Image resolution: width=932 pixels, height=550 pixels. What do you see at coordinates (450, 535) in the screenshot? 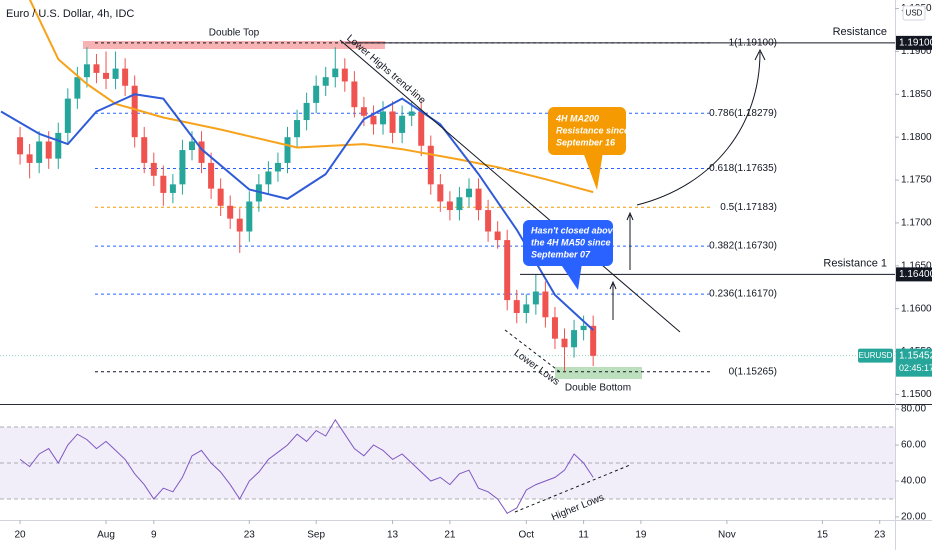
I see `x-tick-label: 21` at bounding box center [450, 535].